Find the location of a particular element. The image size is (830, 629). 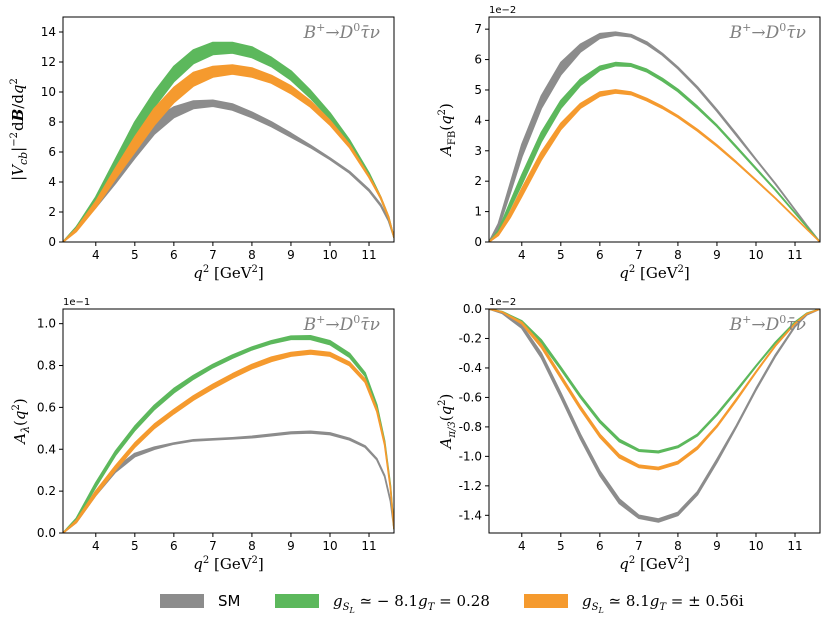

legend-item-orange: gSL ≃ 8.1gT = ± 0.56i is located at coordinates (634, 603).